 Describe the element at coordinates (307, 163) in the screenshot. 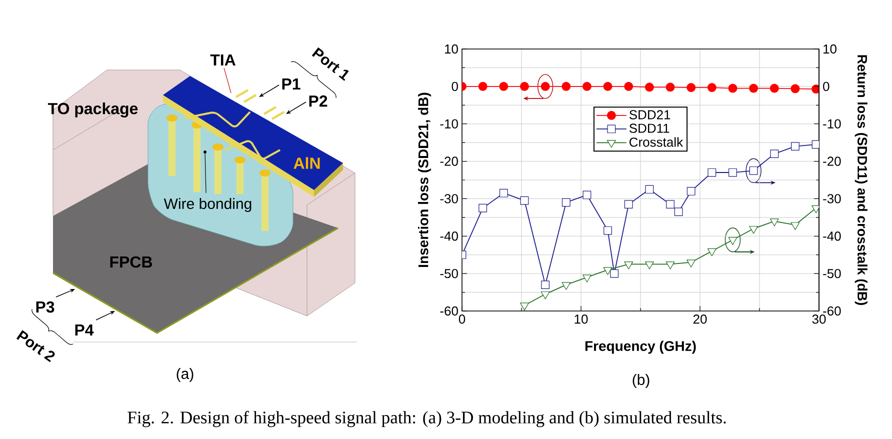

I see `text: AlN` at that location.